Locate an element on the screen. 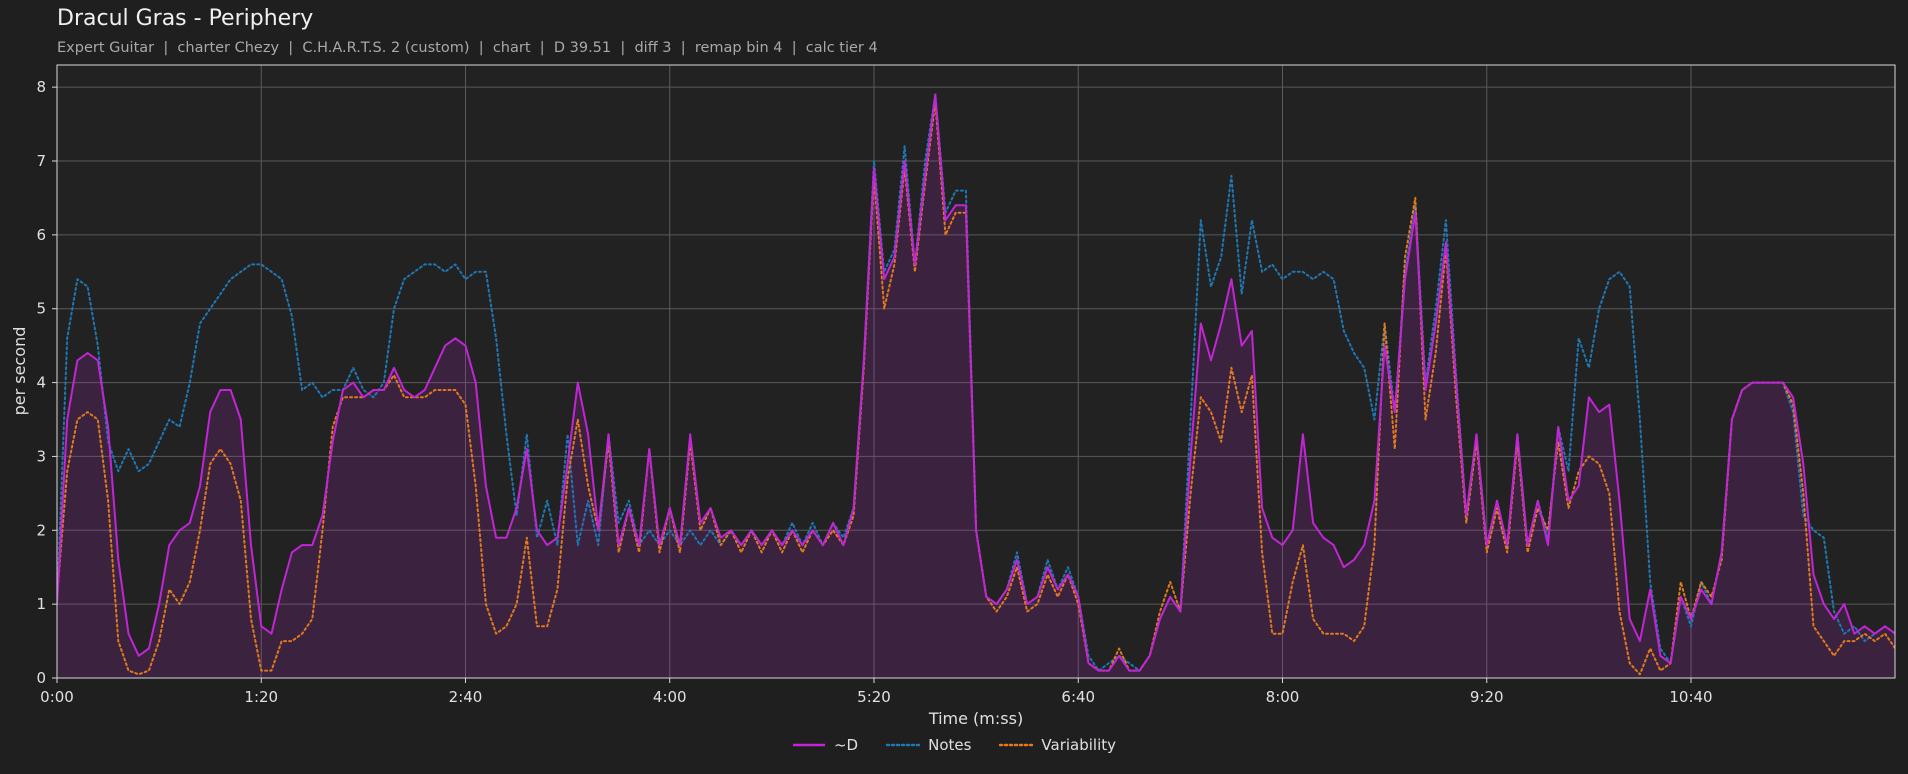 Image resolution: width=1908 pixels, height=774 pixels. y-axis-label: per second is located at coordinates (19, 371).